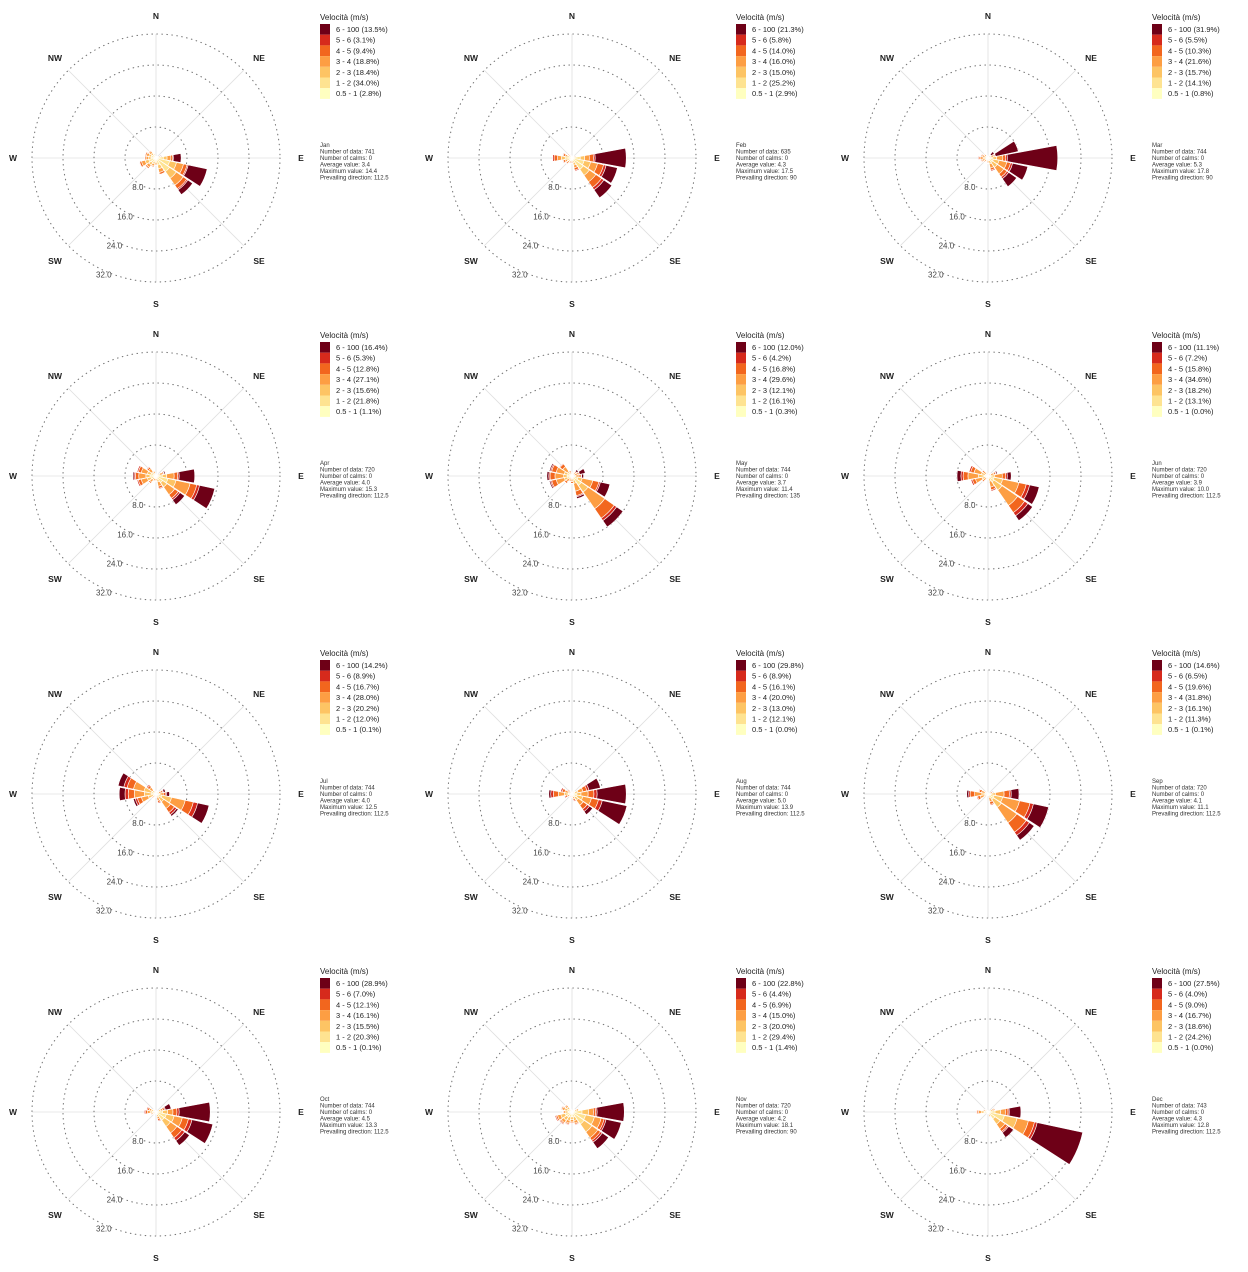 The width and height of the screenshot is (1248, 1272). What do you see at coordinates (531, 881) in the screenshot?
I see `radial-tick-label: 24.0` at bounding box center [531, 881].